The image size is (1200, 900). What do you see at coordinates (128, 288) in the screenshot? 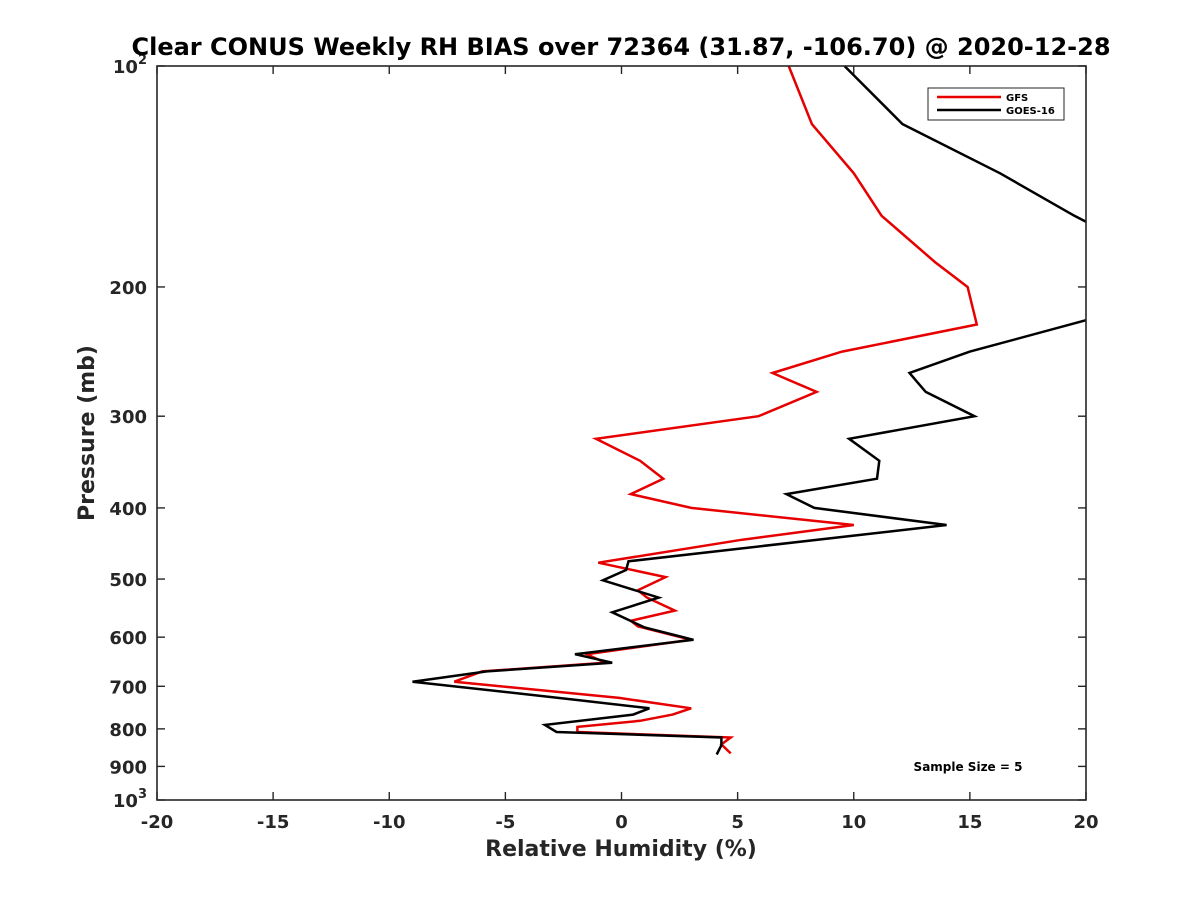
I see `y-tick-label: 200` at bounding box center [128, 288].